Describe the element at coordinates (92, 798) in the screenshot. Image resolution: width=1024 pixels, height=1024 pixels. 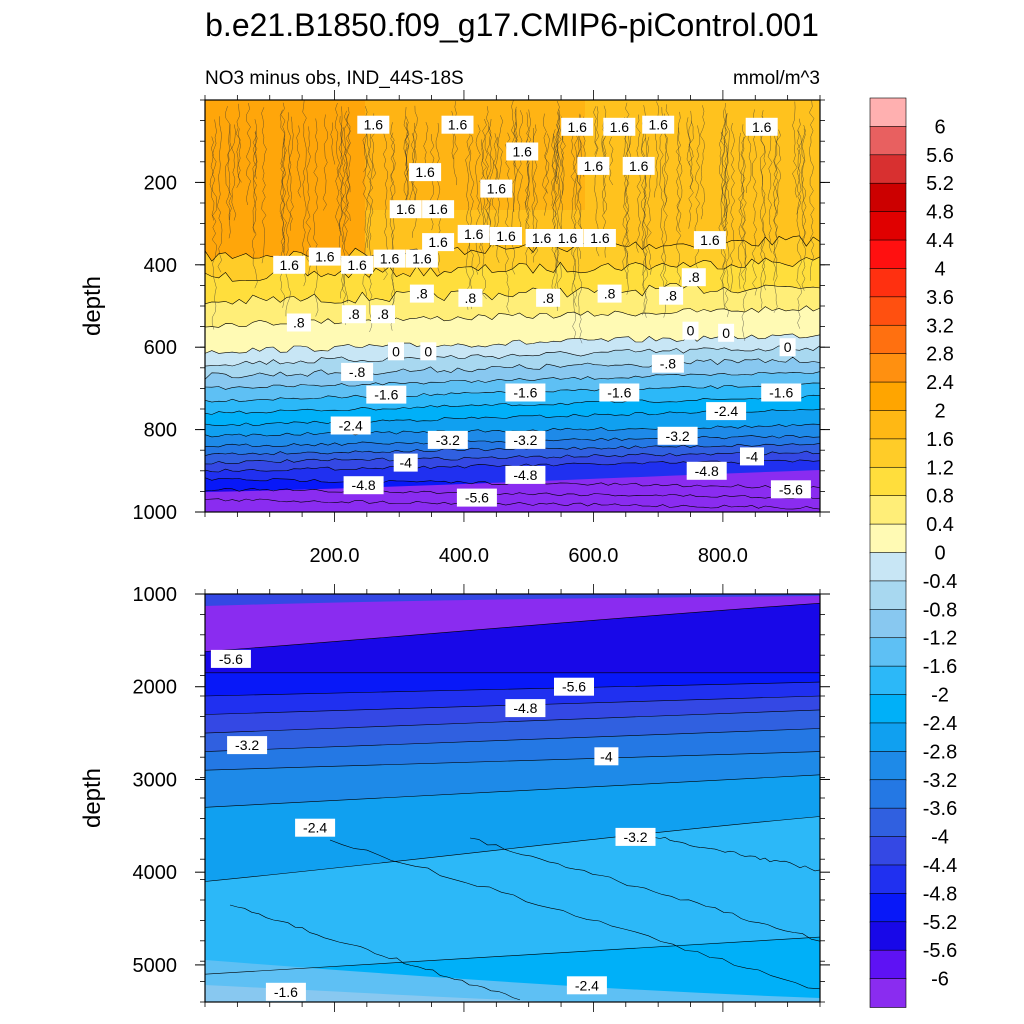
I see `lower-ylabel: depth` at that location.